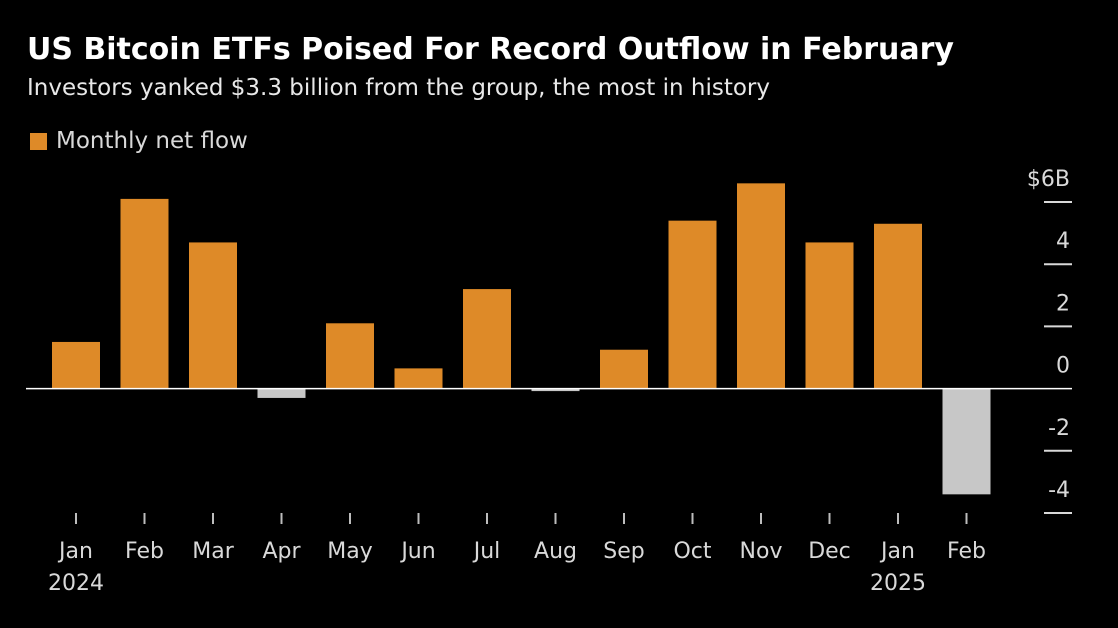  What do you see at coordinates (417, 551) in the screenshot?
I see `x-tick-label: Jun` at bounding box center [417, 551].